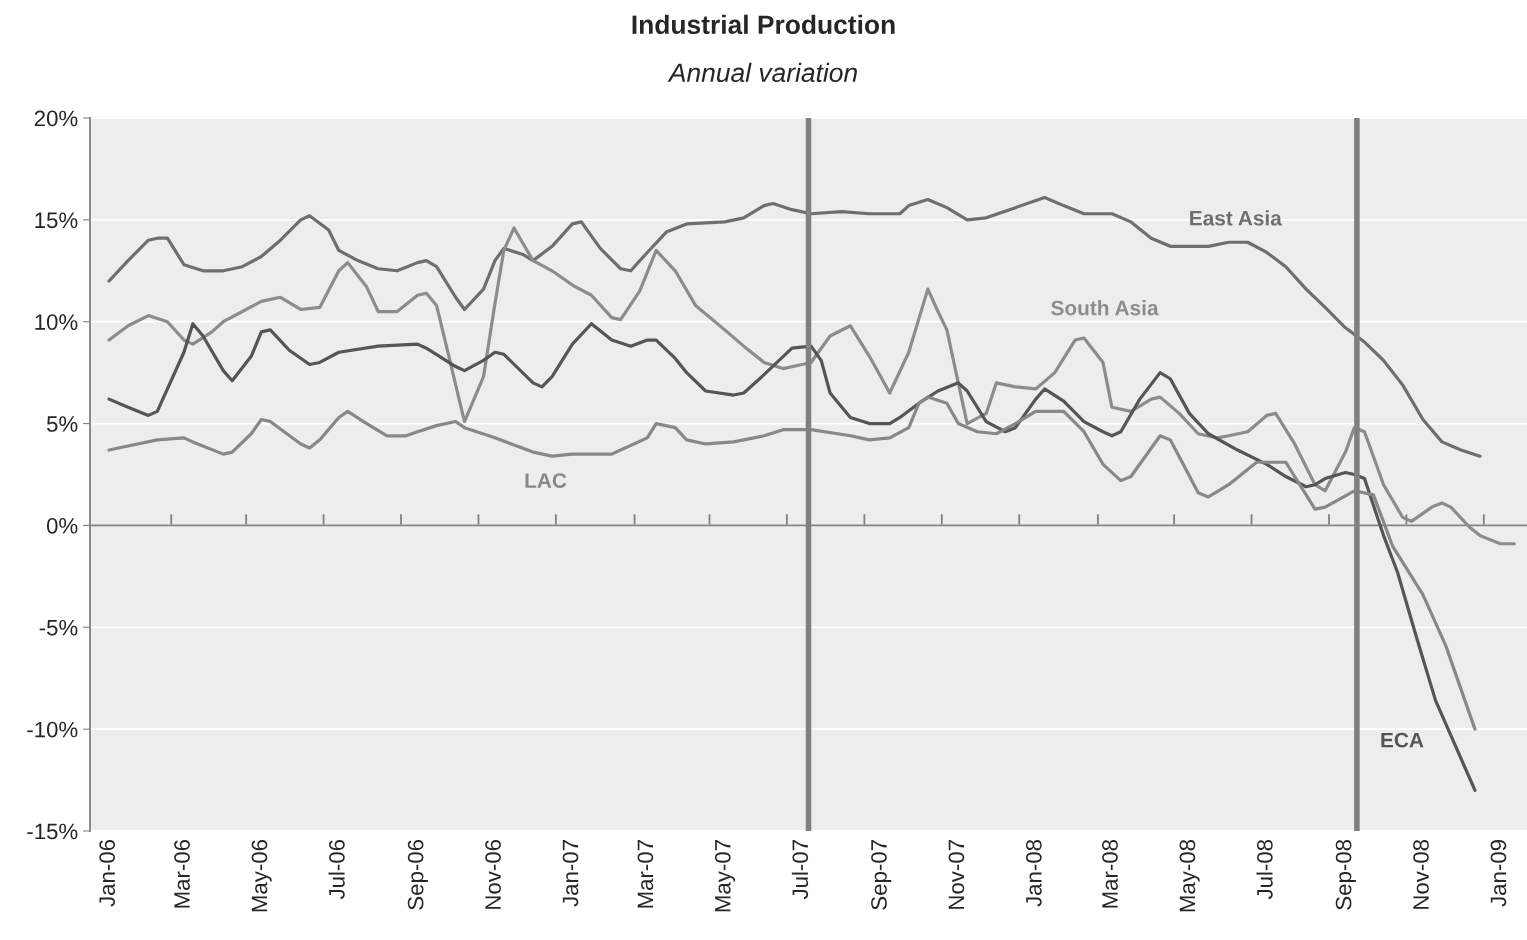 This screenshot has width=1527, height=940. Describe the element at coordinates (881, 875) in the screenshot. I see `x-tick-label: Sep-07` at that location.